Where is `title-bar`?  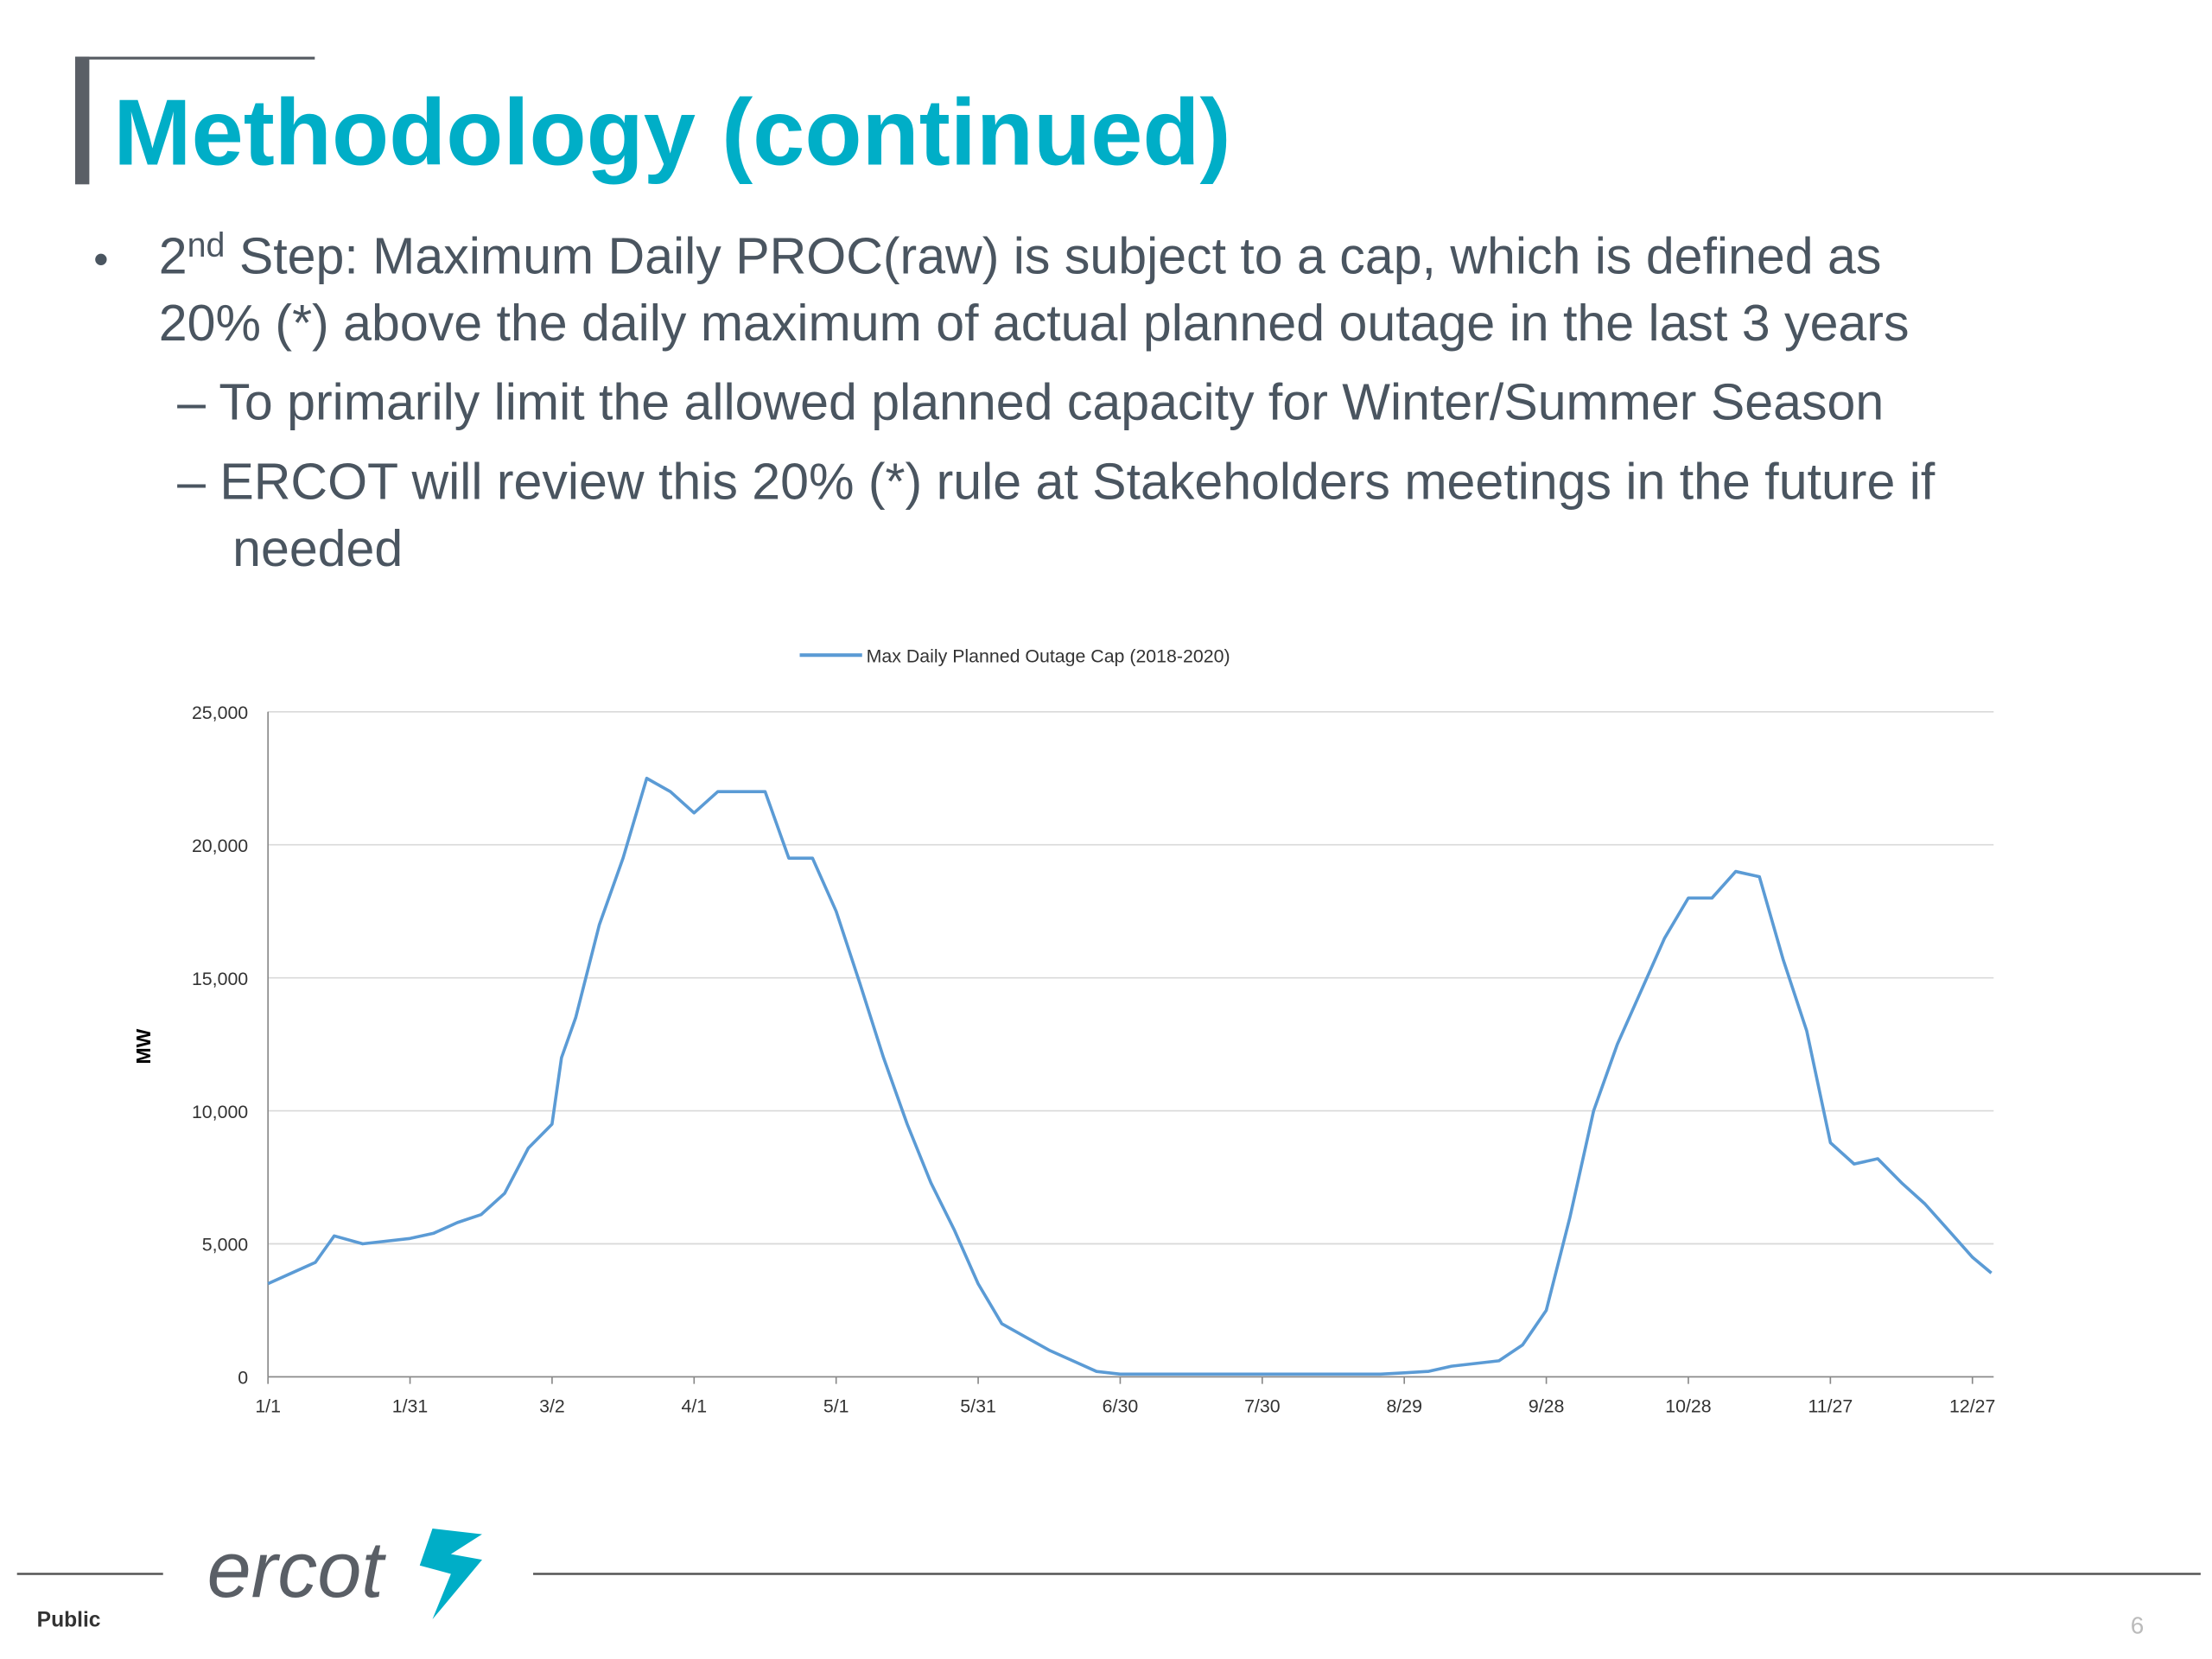 title-bar is located at coordinates (82, 120).